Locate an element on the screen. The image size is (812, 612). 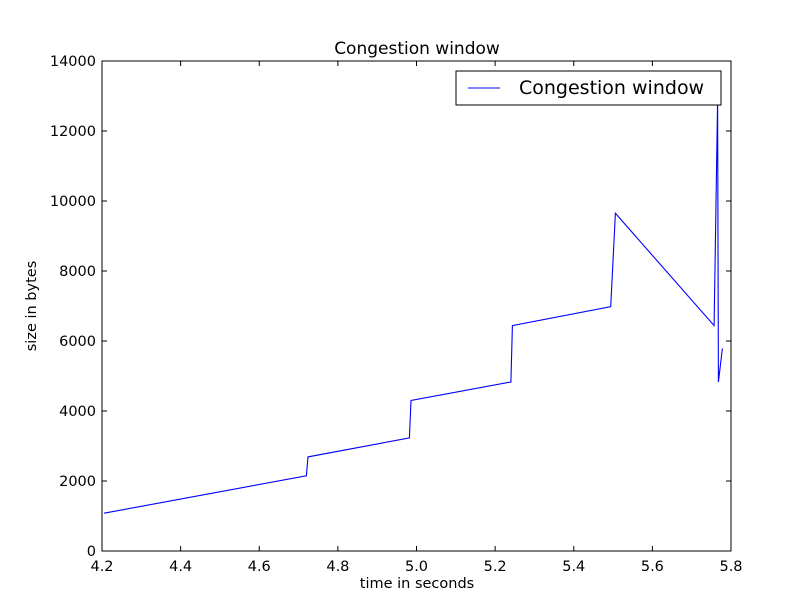
x-axis-label: time in seconds is located at coordinates (417, 584).